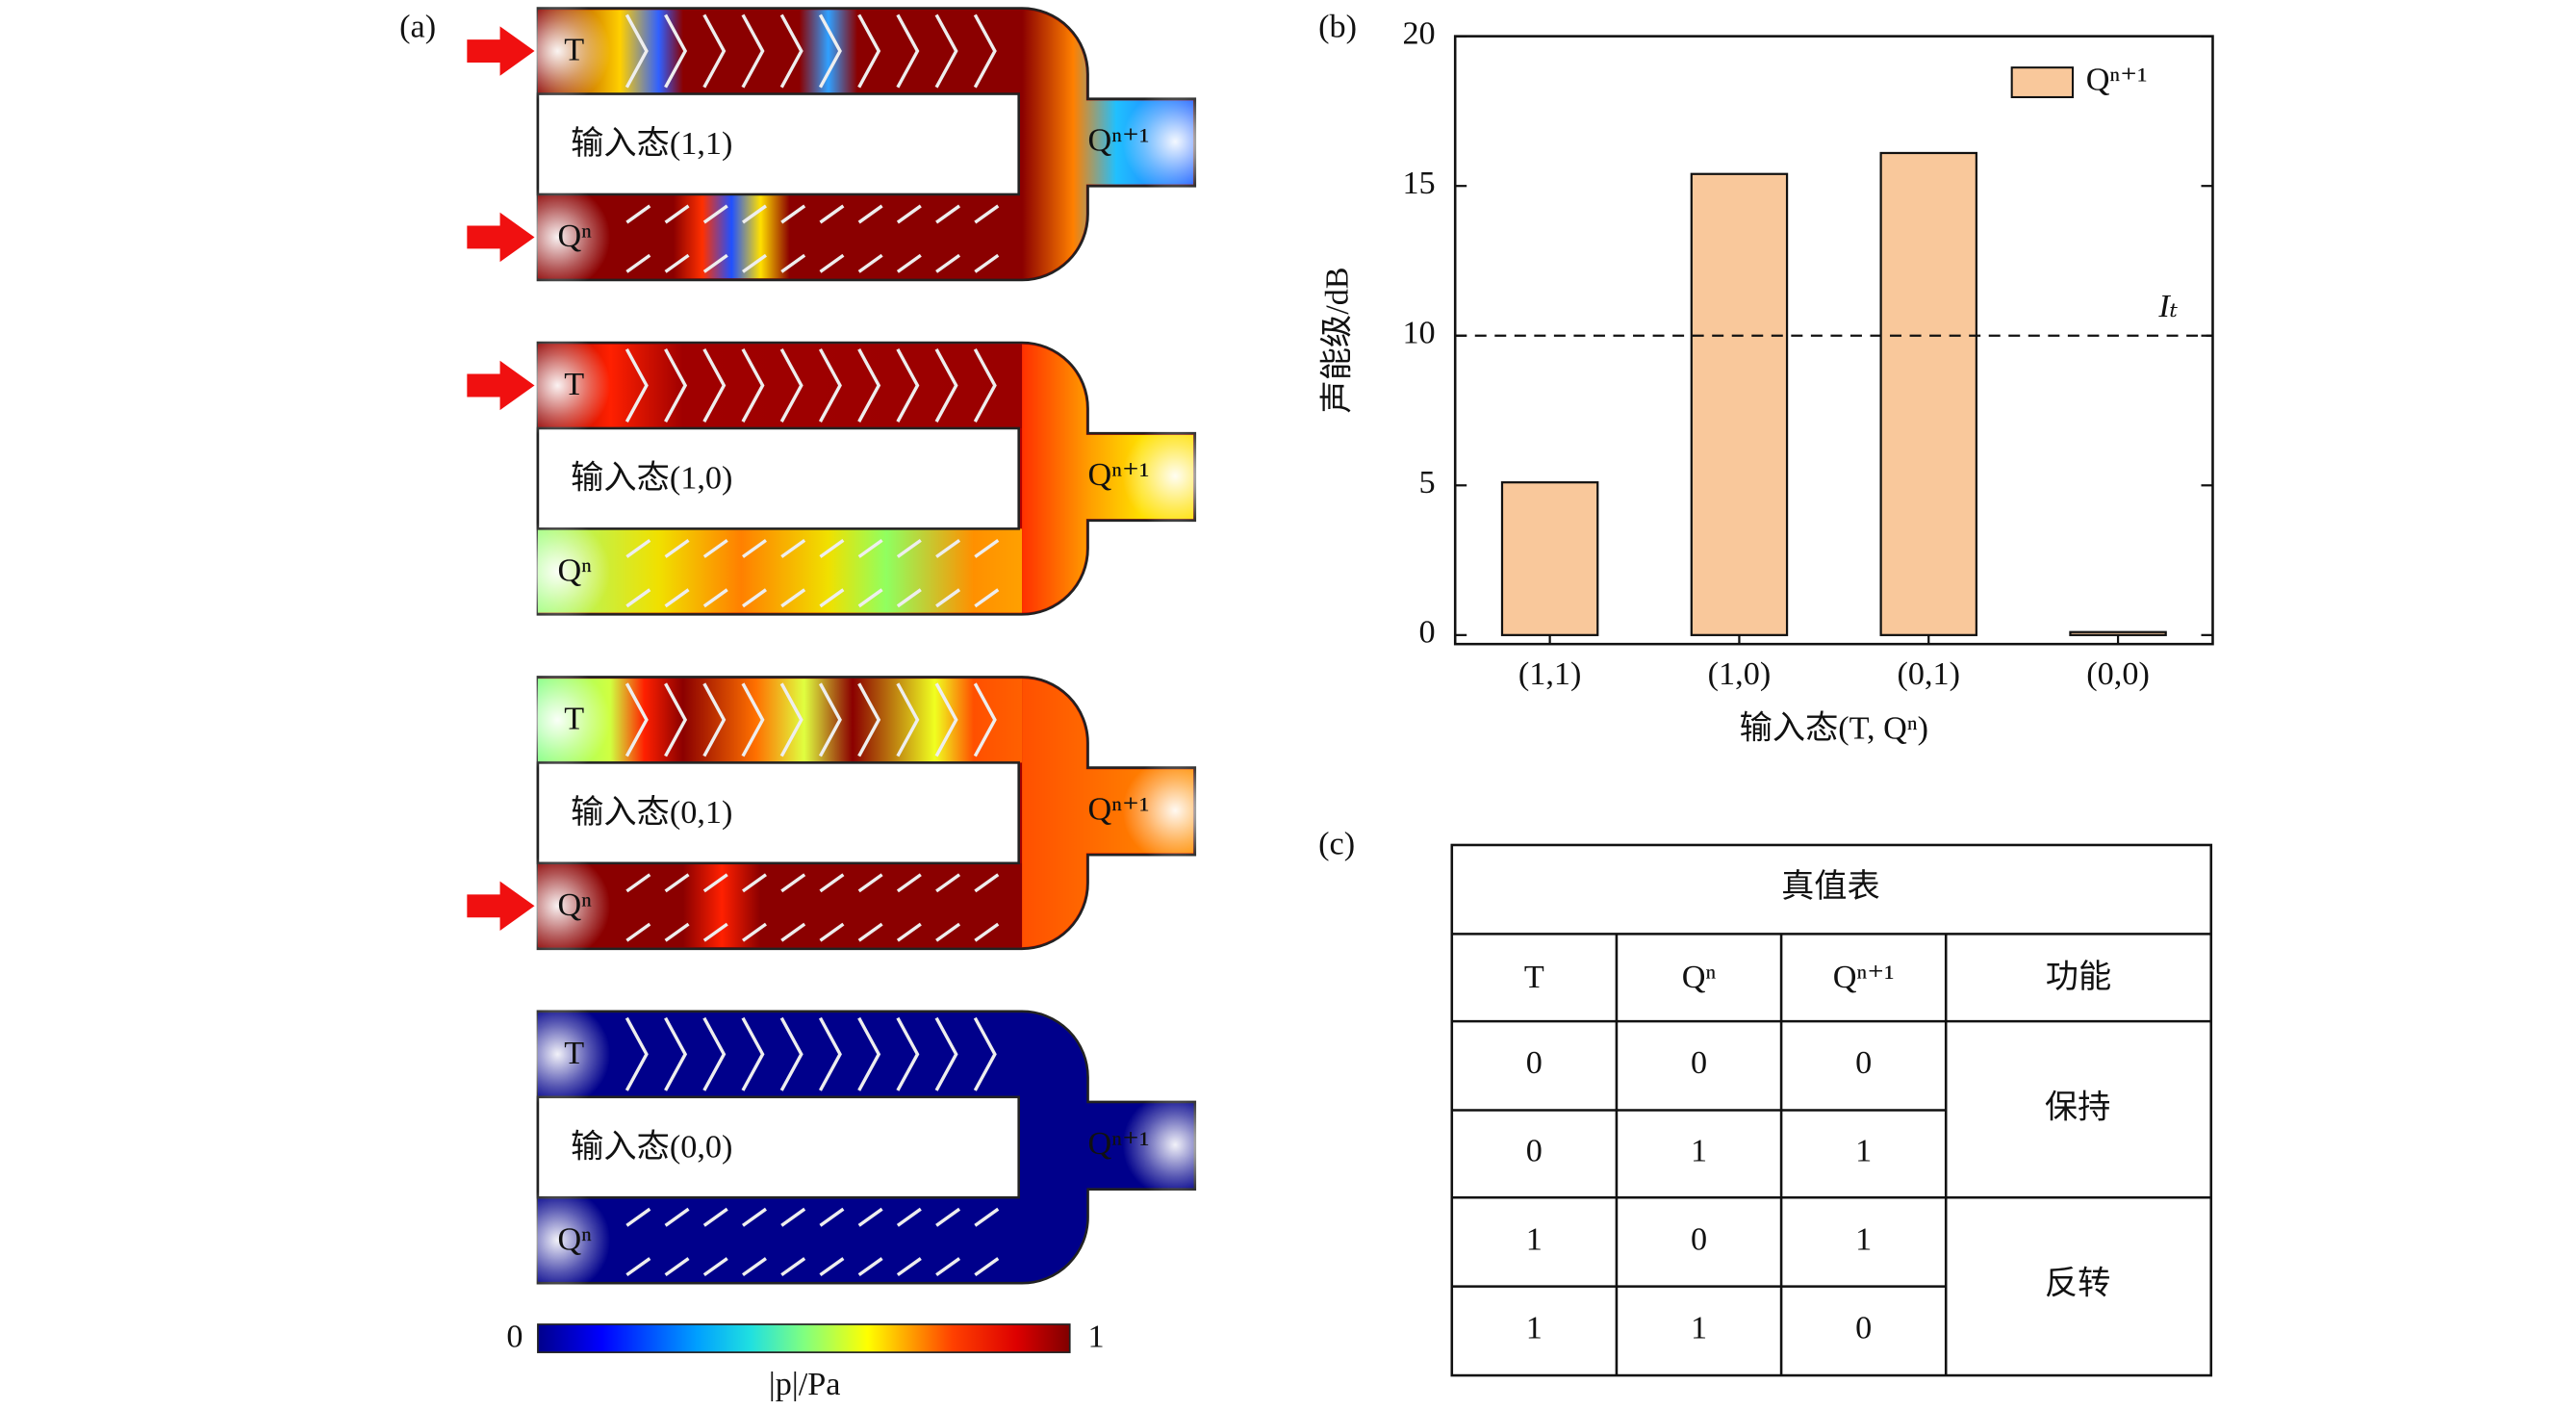  I want to click on x-tick-label: (0,1), so click(1928, 674).